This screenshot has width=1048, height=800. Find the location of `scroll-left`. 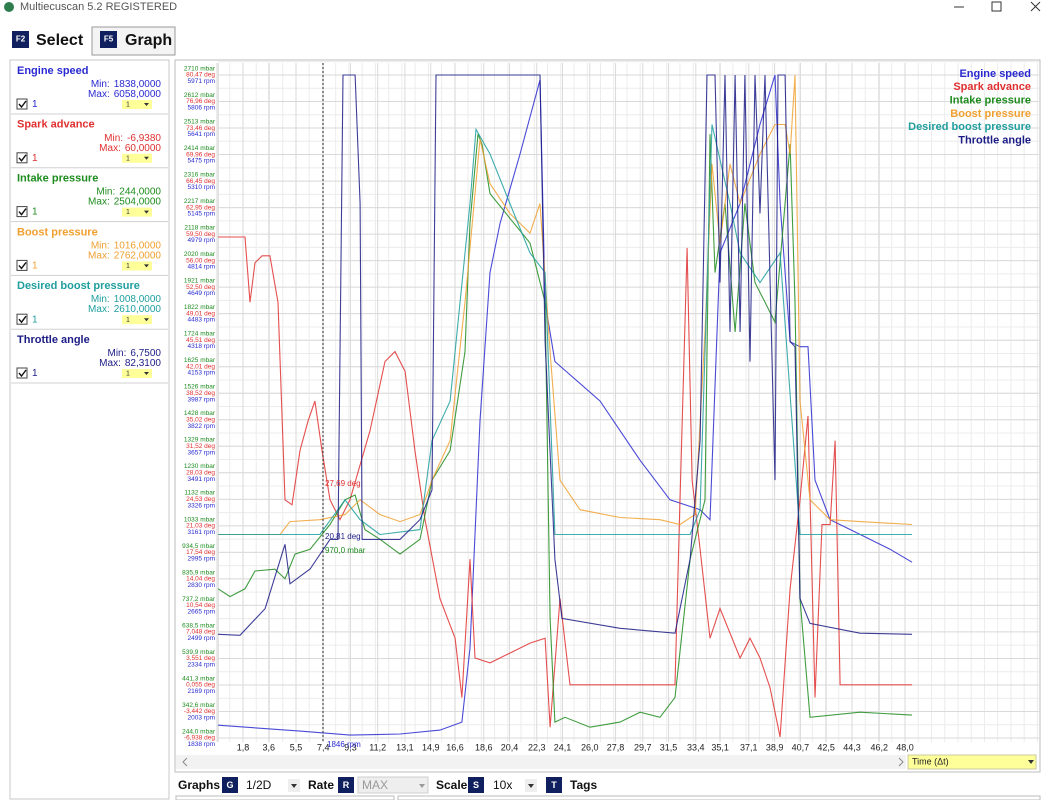

scroll-left is located at coordinates (185, 762).